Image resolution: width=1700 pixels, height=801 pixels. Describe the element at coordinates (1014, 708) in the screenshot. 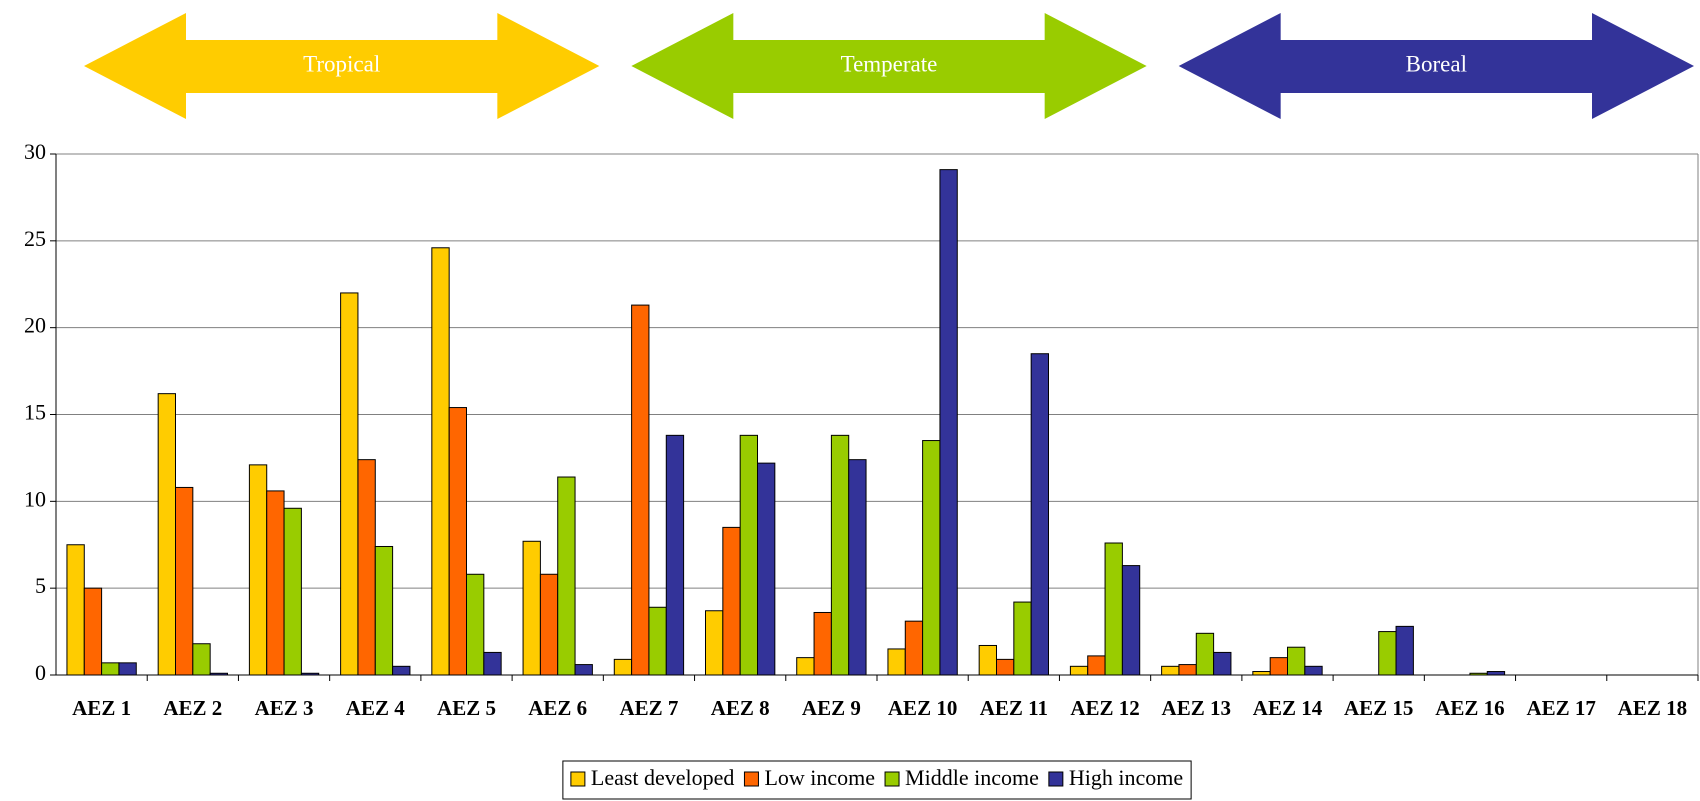

I see `x-tick-label: AEZ 11` at that location.